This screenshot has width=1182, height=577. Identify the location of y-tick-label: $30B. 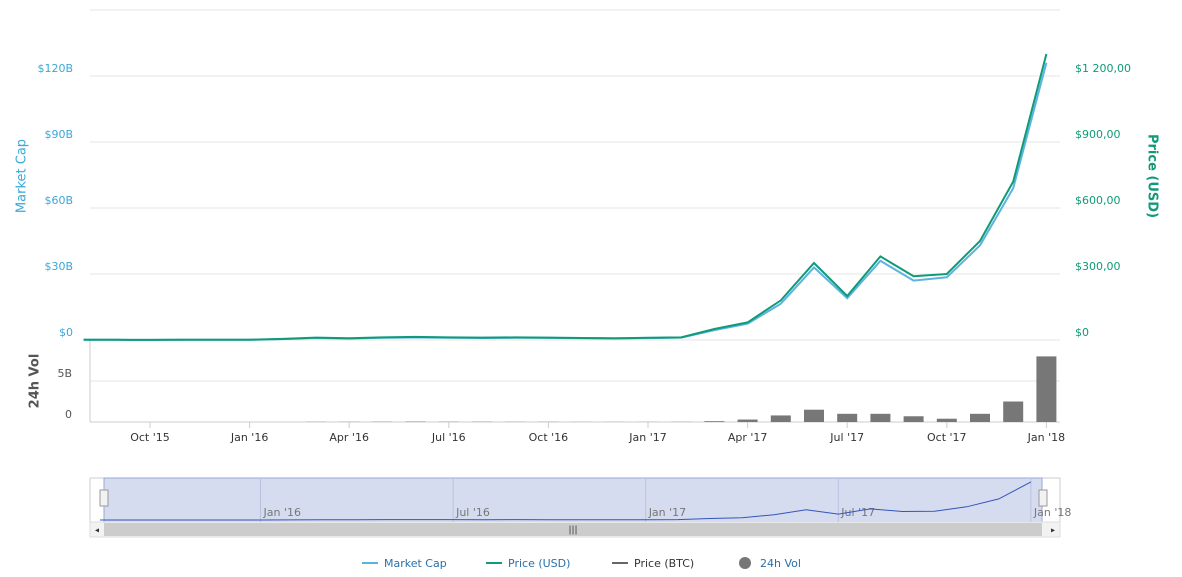
(58, 266).